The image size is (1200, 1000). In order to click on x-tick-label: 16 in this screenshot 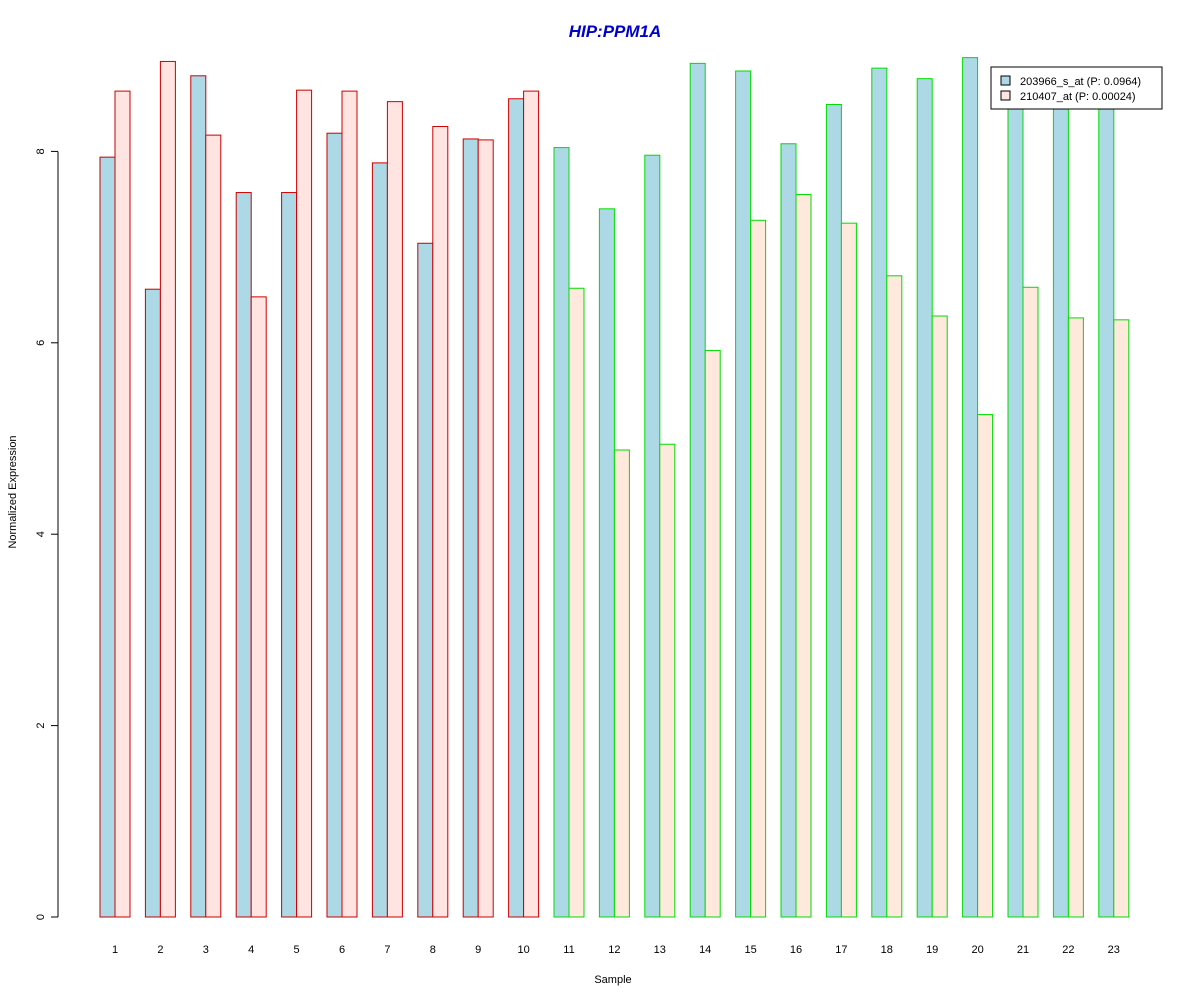, I will do `click(796, 950)`.